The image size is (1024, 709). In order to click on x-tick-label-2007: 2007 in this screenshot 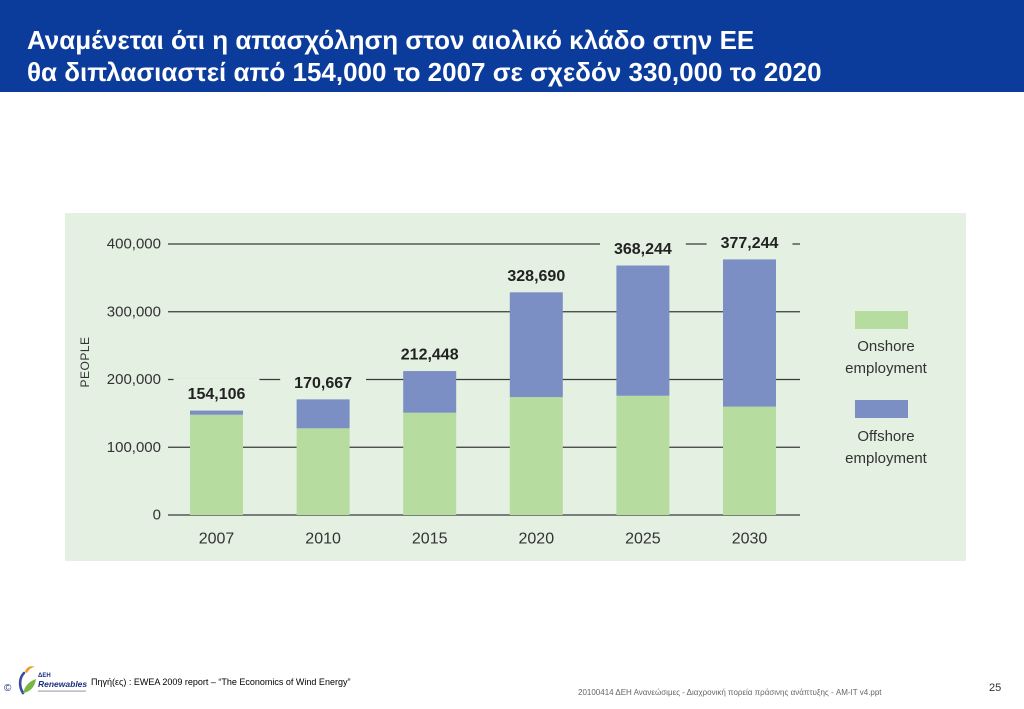, I will do `click(217, 539)`.